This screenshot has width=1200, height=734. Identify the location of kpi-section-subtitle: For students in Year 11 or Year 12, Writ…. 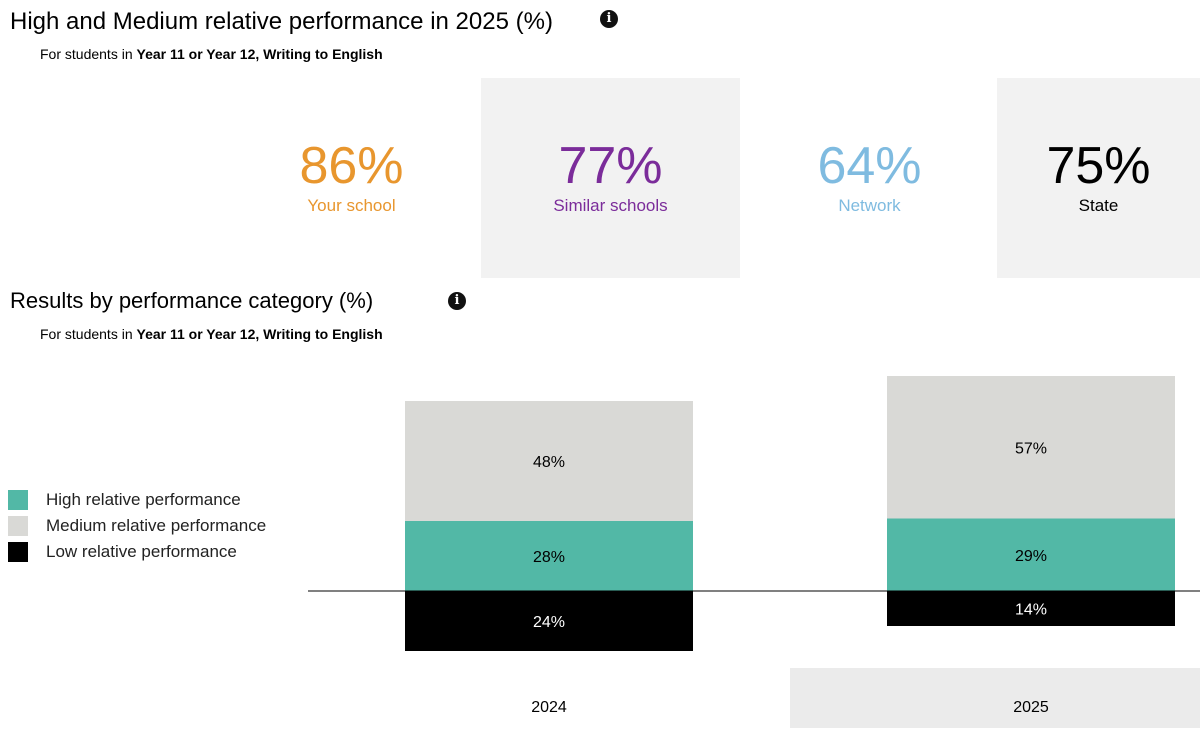
(211, 54).